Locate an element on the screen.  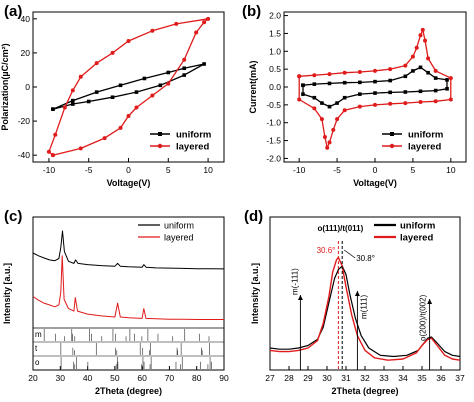
x-tick-label-d: 36 is located at coordinates (441, 378).